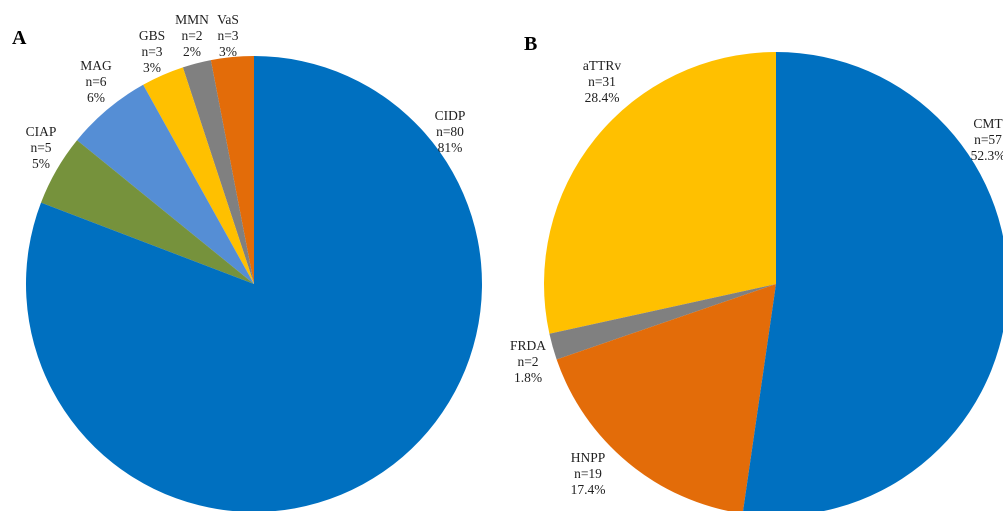  I want to click on data-label-mag: MAG n=6 6%, so click(96, 81).